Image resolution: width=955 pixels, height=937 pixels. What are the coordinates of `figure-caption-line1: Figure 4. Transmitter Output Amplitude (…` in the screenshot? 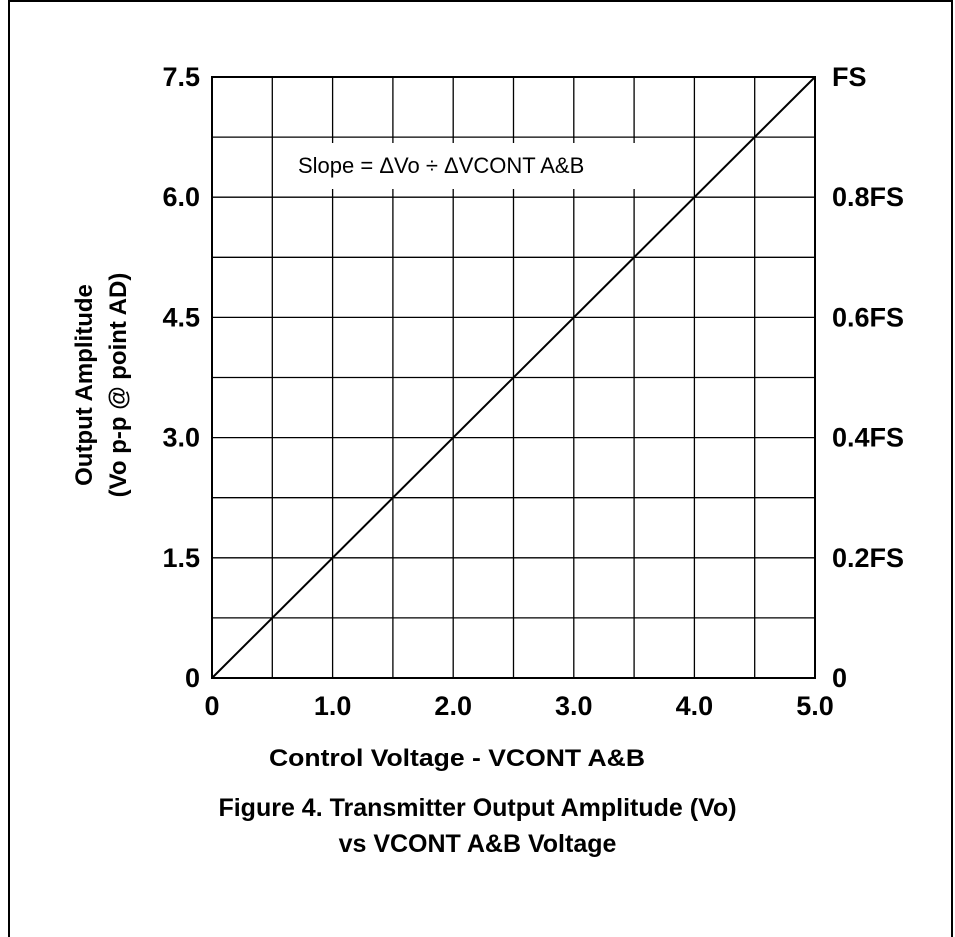 It's located at (477, 808).